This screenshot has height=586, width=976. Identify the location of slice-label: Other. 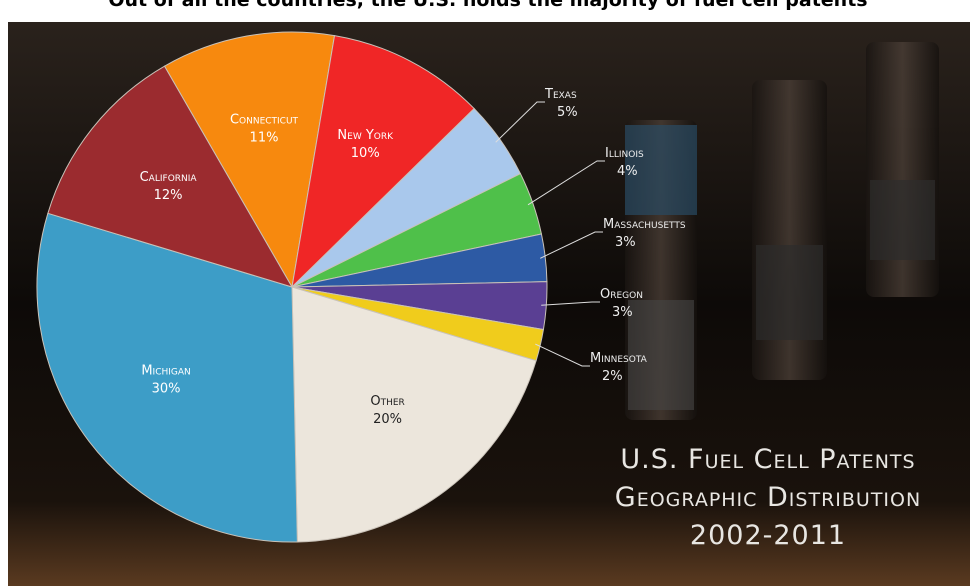
(387, 401).